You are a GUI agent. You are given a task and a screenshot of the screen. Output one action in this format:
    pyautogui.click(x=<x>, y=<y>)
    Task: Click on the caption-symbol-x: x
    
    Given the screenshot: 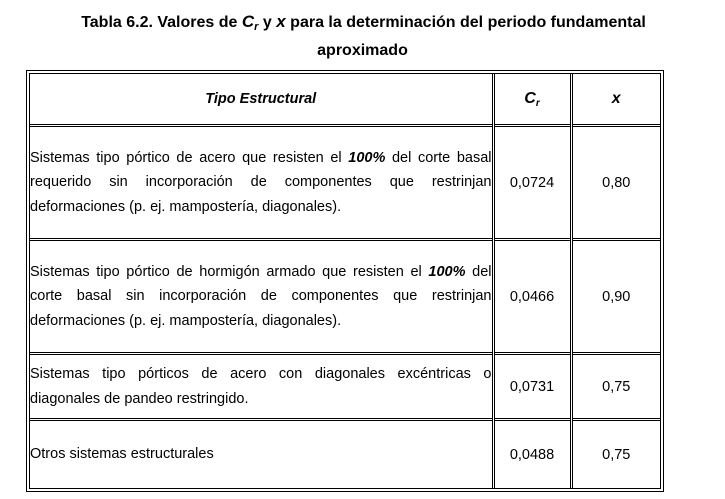 What is the action you would take?
    pyautogui.click(x=281, y=21)
    